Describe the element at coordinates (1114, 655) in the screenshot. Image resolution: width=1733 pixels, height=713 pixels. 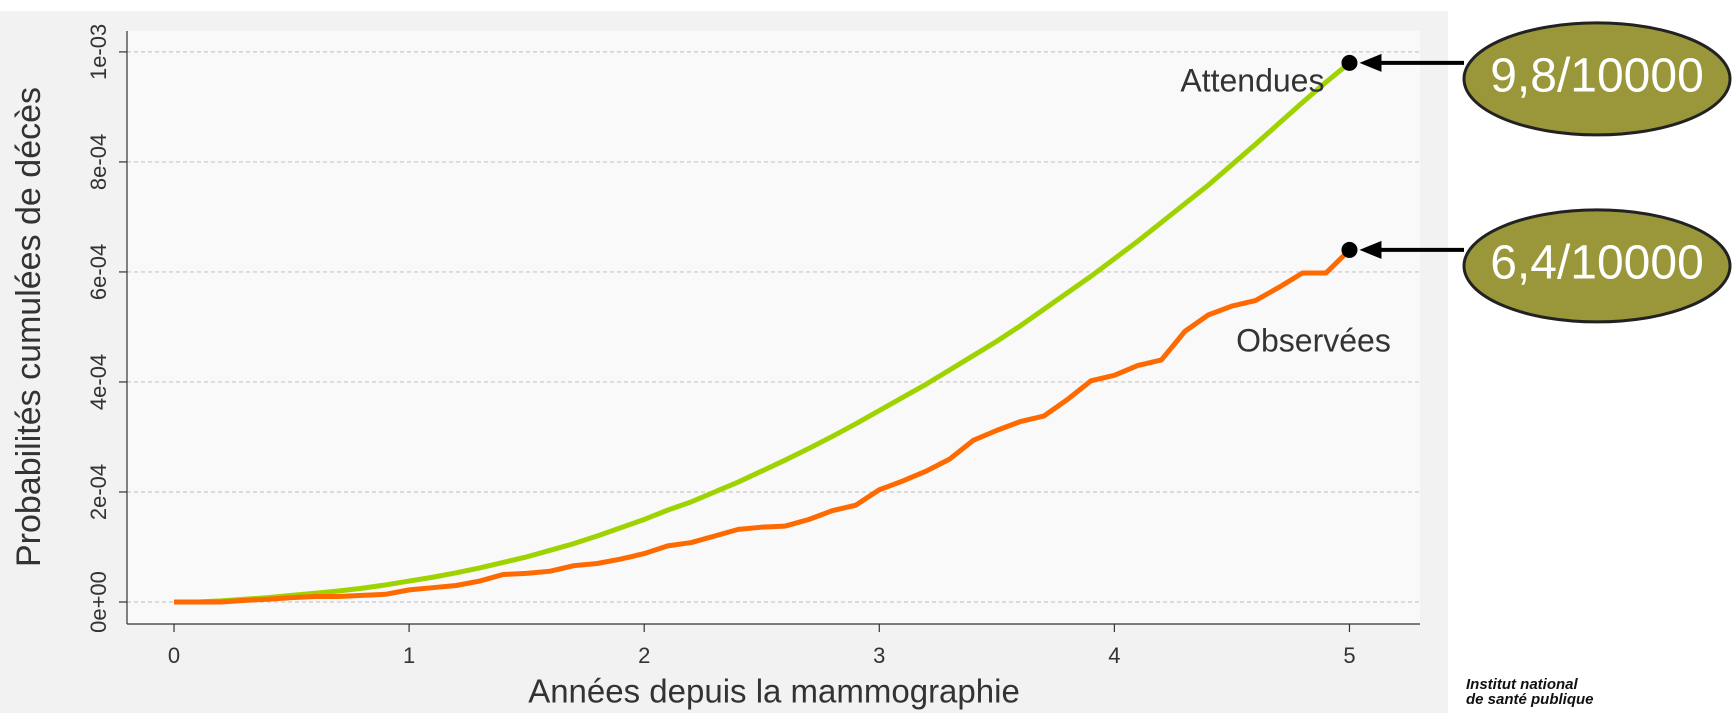
I see `x-tick-label: 4` at that location.